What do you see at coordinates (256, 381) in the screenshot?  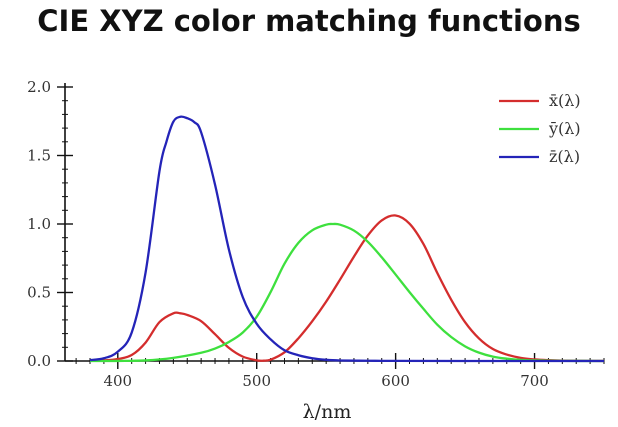 I see `x-tick-label: 500` at bounding box center [256, 381].